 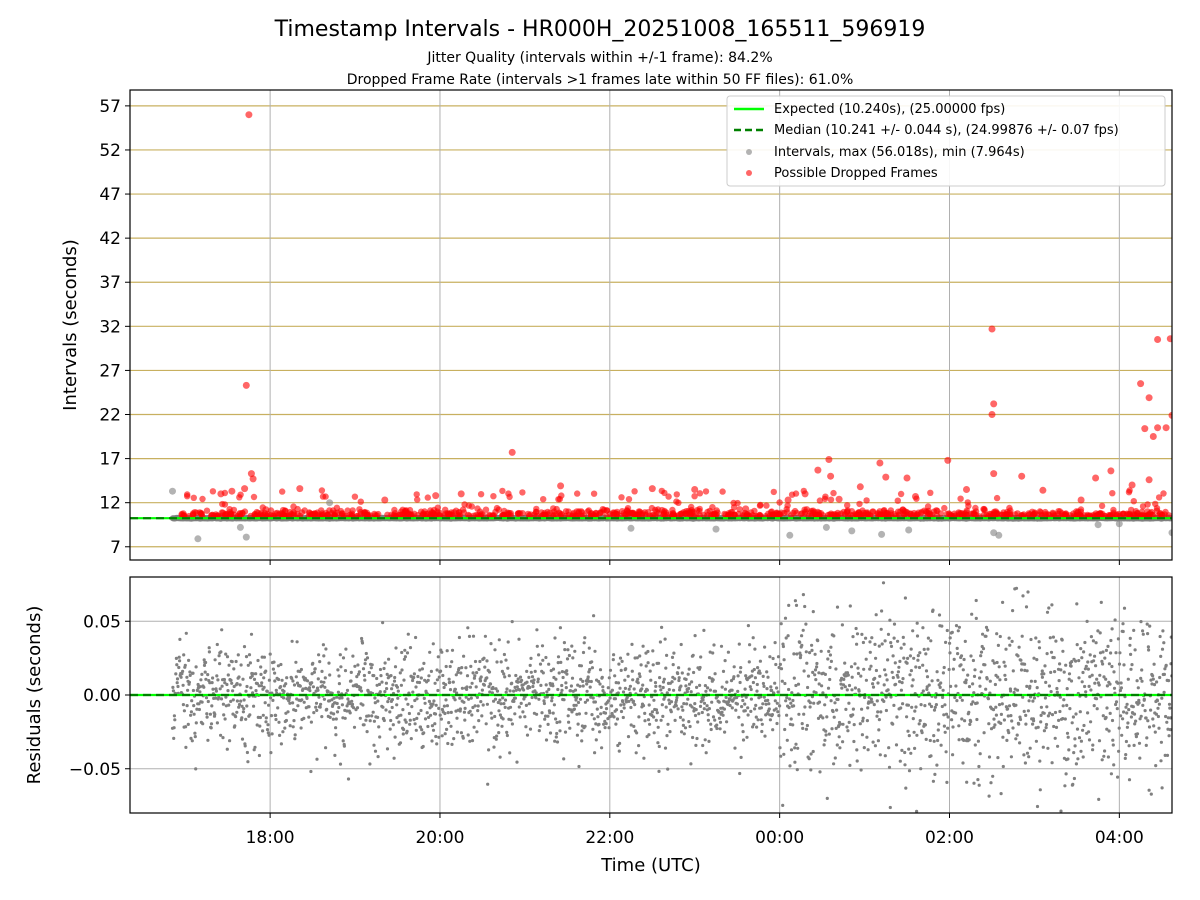 What do you see at coordinates (110, 460) in the screenshot?
I see `intervals-ytick-label: 17` at bounding box center [110, 460].